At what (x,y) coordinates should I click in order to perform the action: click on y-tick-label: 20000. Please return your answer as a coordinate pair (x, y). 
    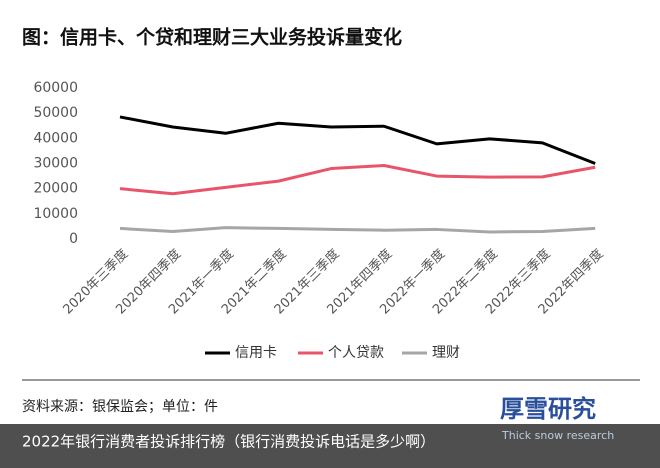
    Looking at the image, I should click on (55, 189).